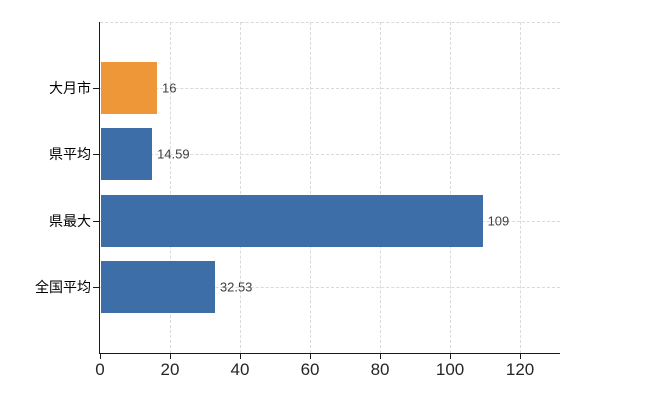 The image size is (650, 400). I want to click on category-label: 県平均, so click(70, 154).